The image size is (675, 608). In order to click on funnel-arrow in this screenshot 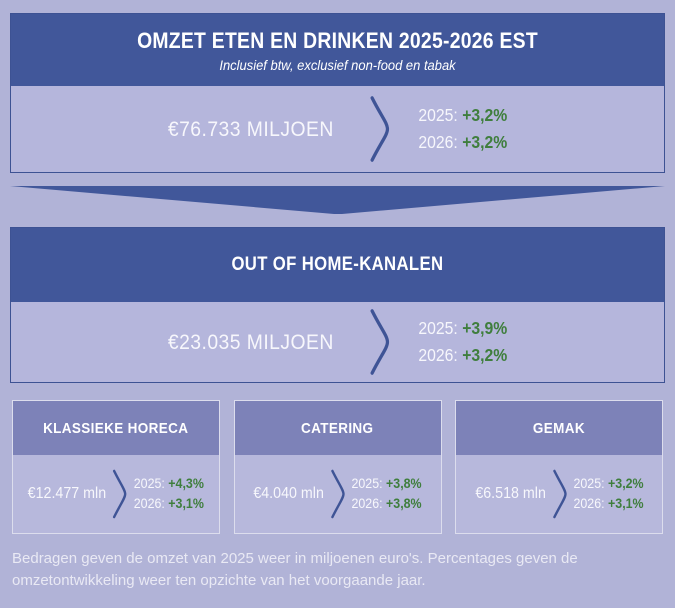, I will do `click(337, 200)`.